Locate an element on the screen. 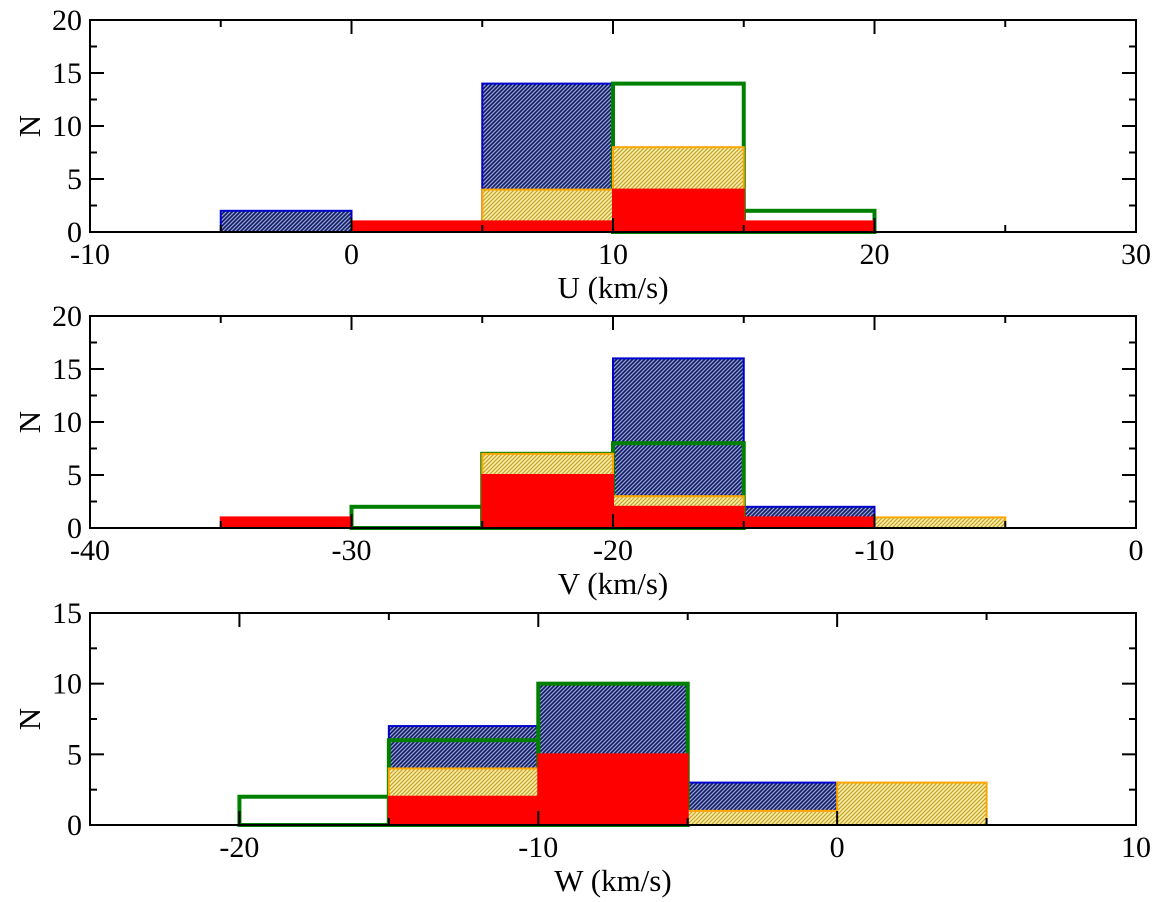  panel-v-xlabel: V (km/s) is located at coordinates (613, 583).